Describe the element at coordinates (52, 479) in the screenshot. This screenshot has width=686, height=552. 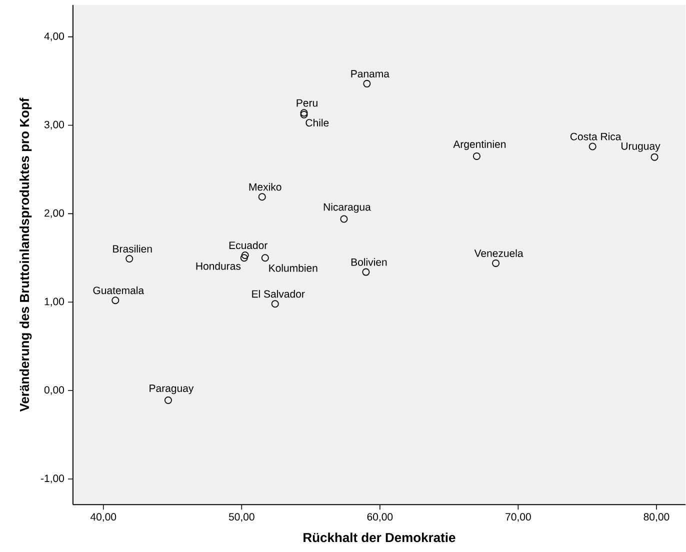
I see `y-tick-label: -1,00` at that location.